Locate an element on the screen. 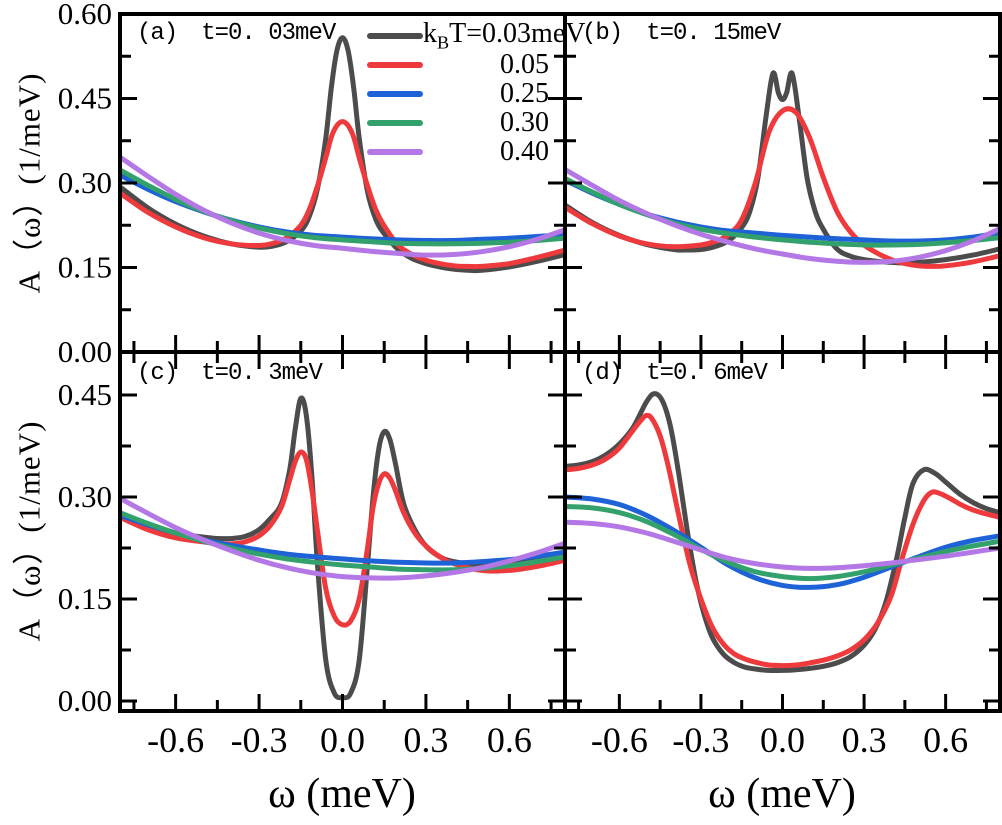 This screenshot has height=825, width=1002. curve-c-kBT-0.05 is located at coordinates (342, 538).